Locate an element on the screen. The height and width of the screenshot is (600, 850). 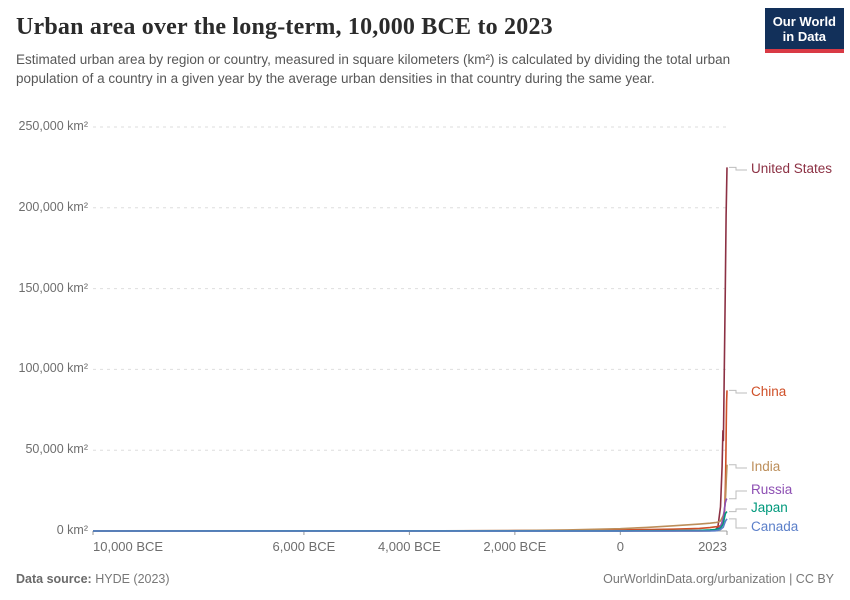
y-axis-tick-label: 100,000 km² is located at coordinates (53, 368).